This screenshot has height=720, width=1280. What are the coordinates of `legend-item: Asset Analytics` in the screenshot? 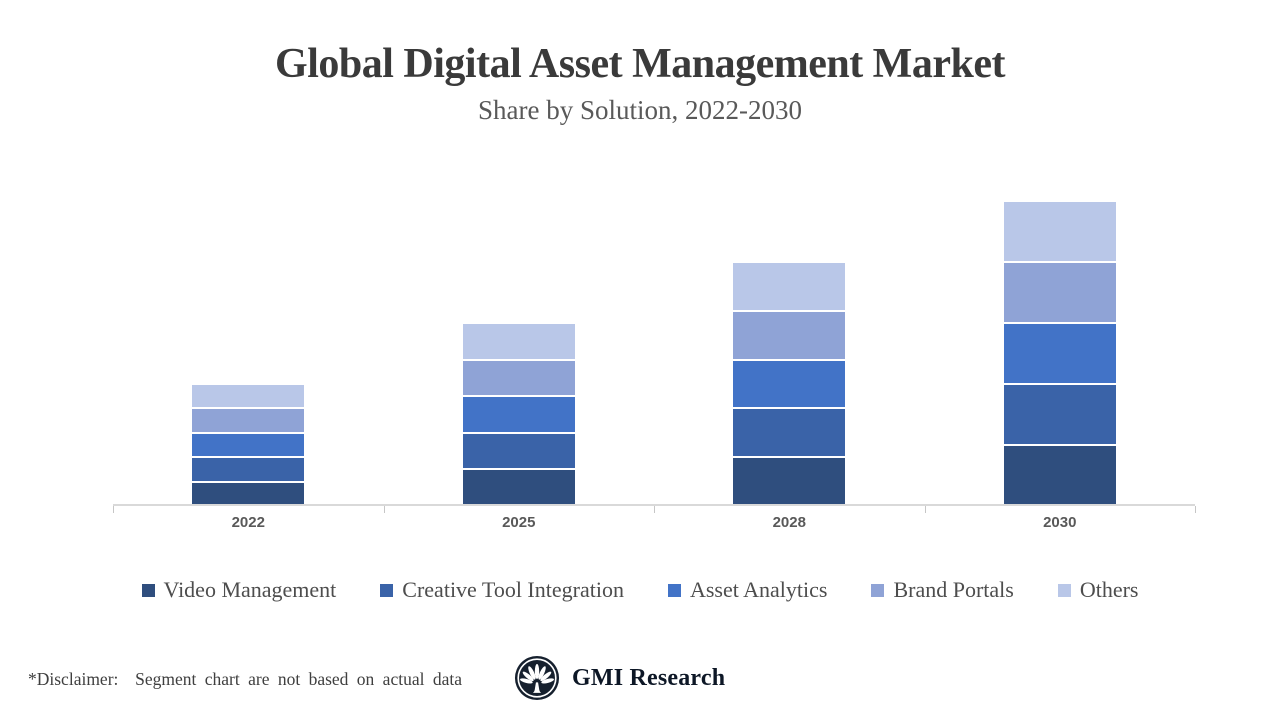 It's located at (747, 590).